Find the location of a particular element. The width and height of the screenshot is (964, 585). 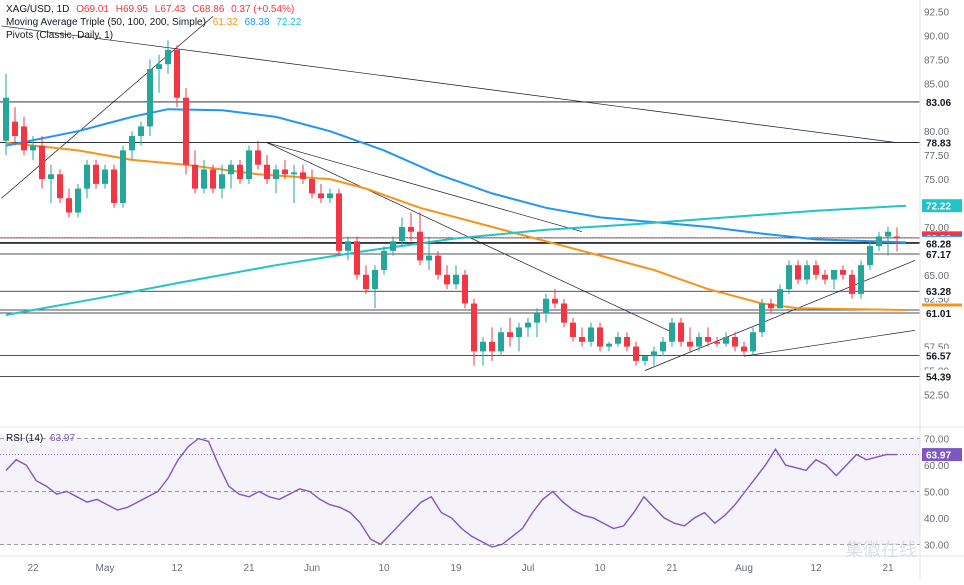

price-label: 78.83 is located at coordinates (942, 142).